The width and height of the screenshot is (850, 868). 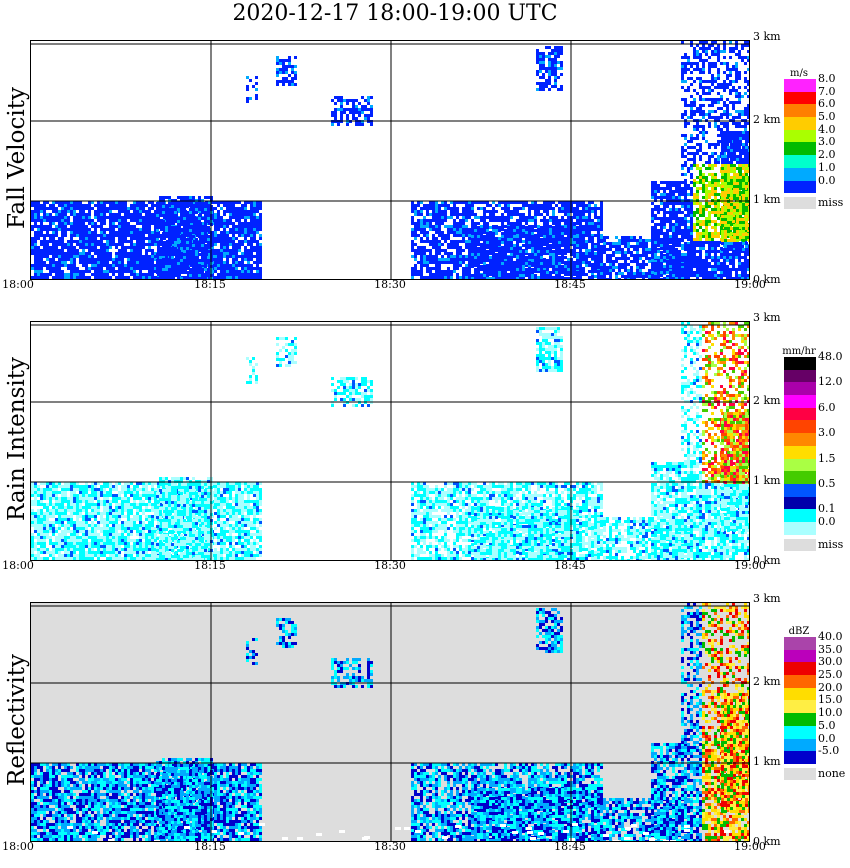 I want to click on legend-entry: -5.0, so click(x=813, y=754).